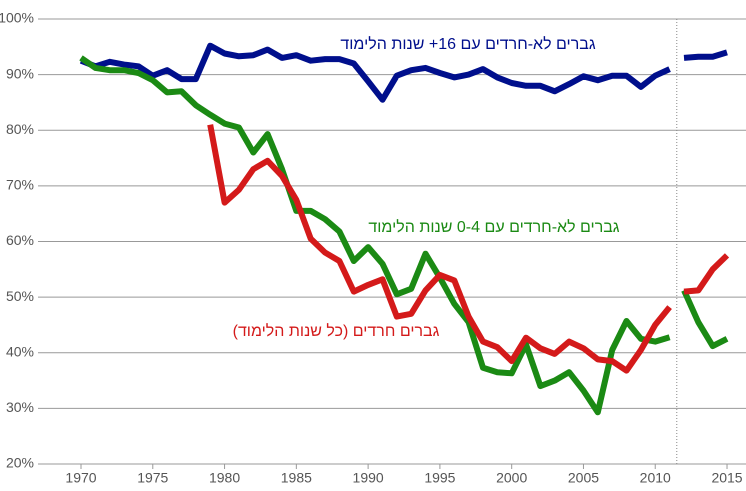 This screenshot has height=491, width=746. Describe the element at coordinates (439, 478) in the screenshot. I see `x-tick-label: 1995` at that location.